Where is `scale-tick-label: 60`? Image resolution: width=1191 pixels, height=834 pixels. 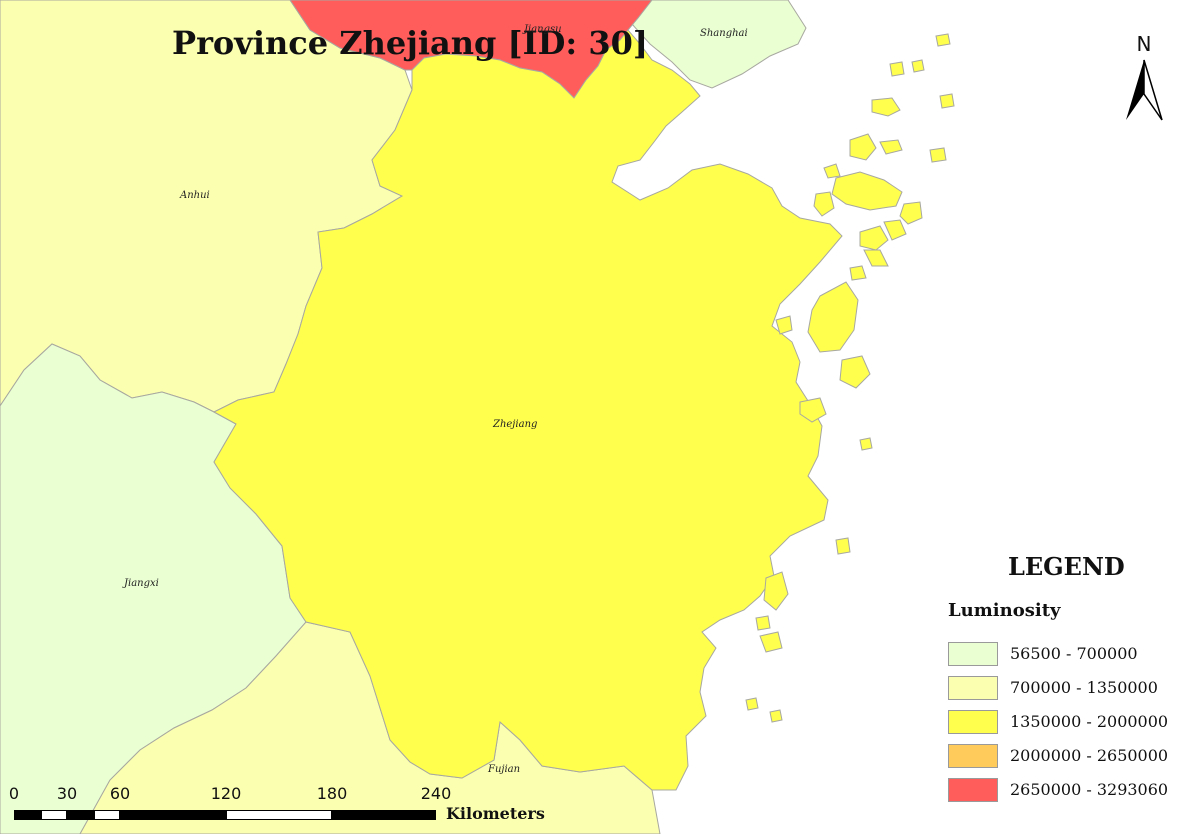
scale-tick-label: 60 is located at coordinates (120, 793).